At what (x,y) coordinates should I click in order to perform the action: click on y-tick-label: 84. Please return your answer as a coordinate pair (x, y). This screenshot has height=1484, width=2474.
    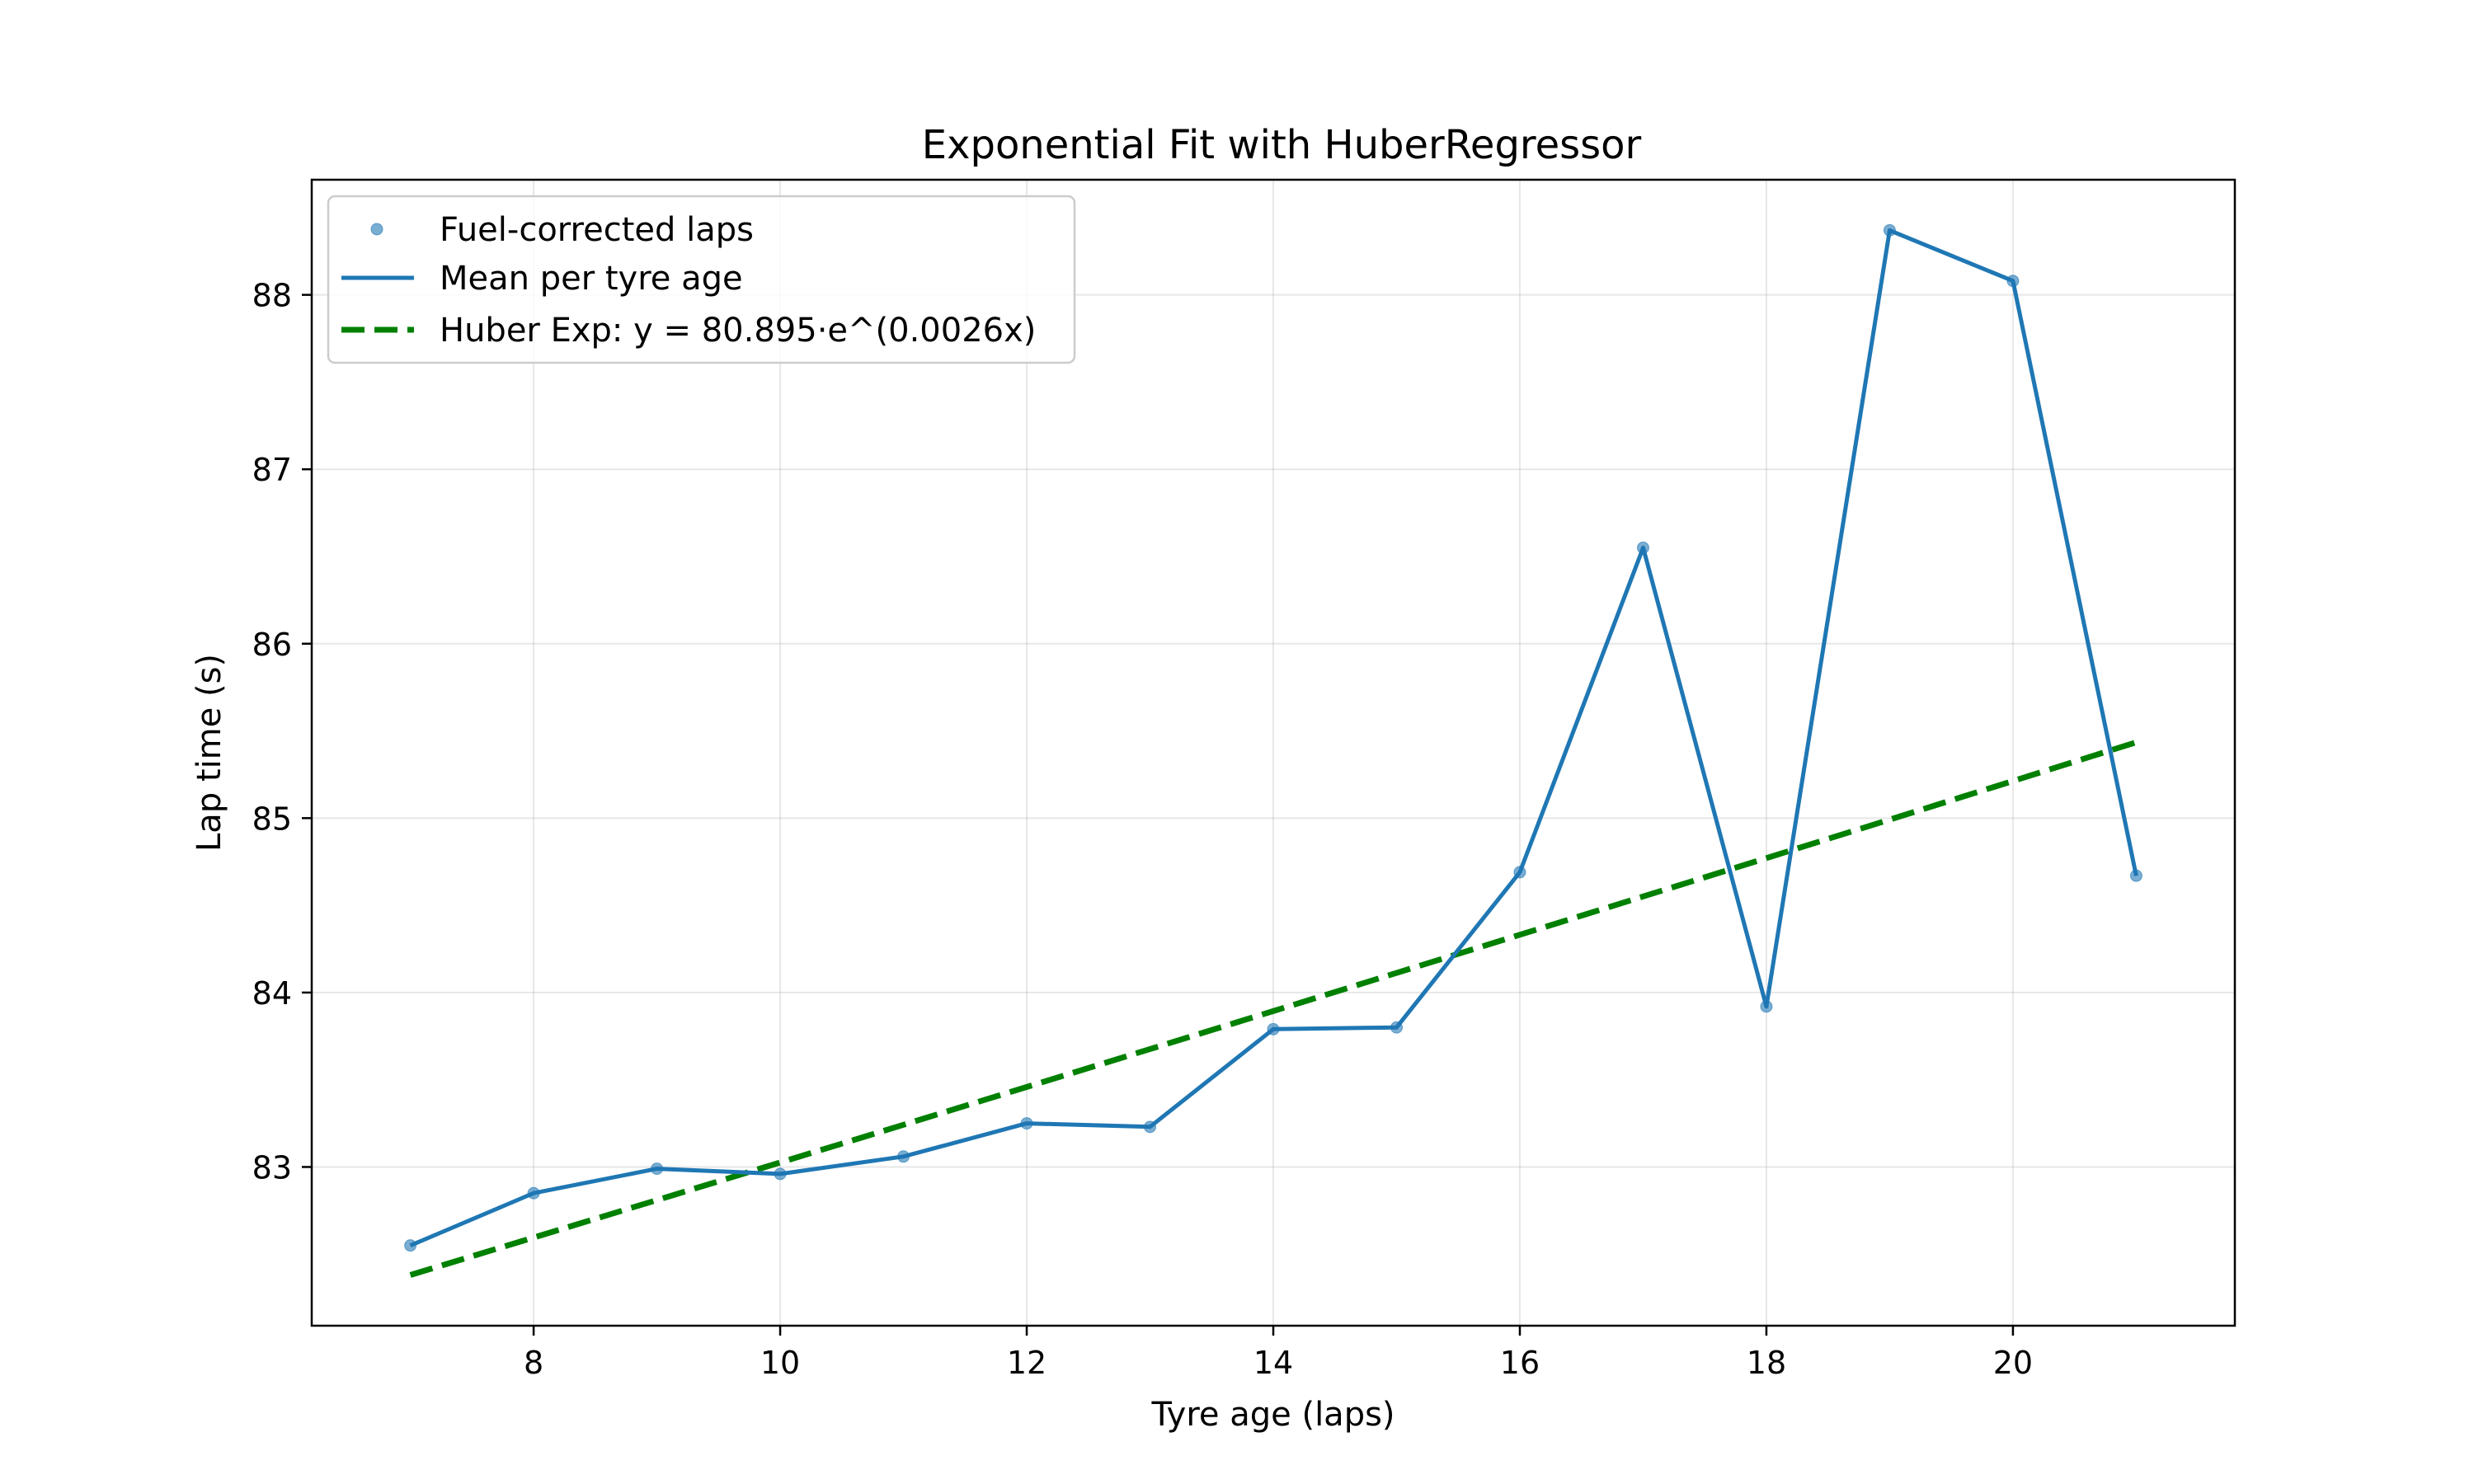
    Looking at the image, I should click on (272, 993).